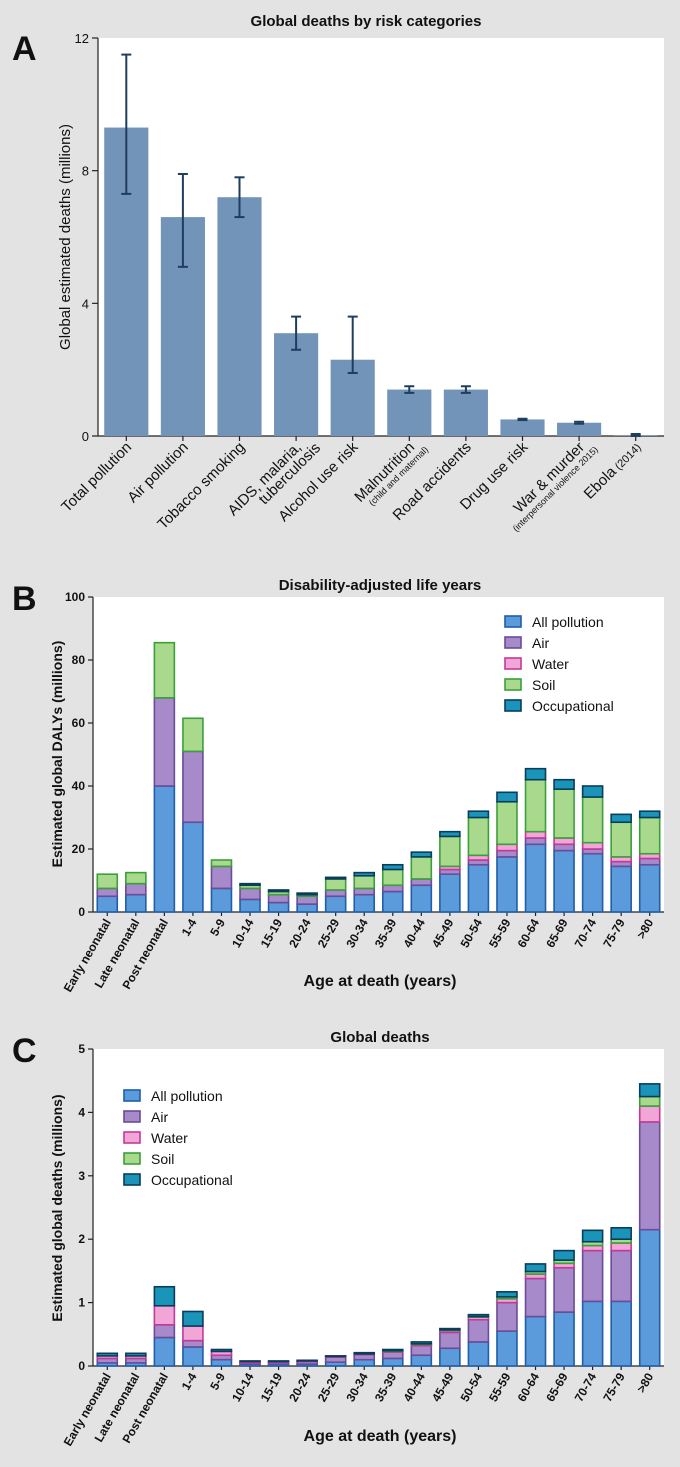 Image resolution: width=680 pixels, height=1467 pixels. What do you see at coordinates (614, 933) in the screenshot?
I see `chart-b-category-label: 75-79` at bounding box center [614, 933].